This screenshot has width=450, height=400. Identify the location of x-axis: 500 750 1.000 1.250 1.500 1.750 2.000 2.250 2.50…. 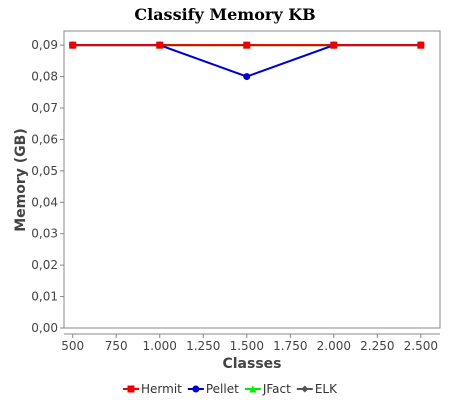
(250, 343).